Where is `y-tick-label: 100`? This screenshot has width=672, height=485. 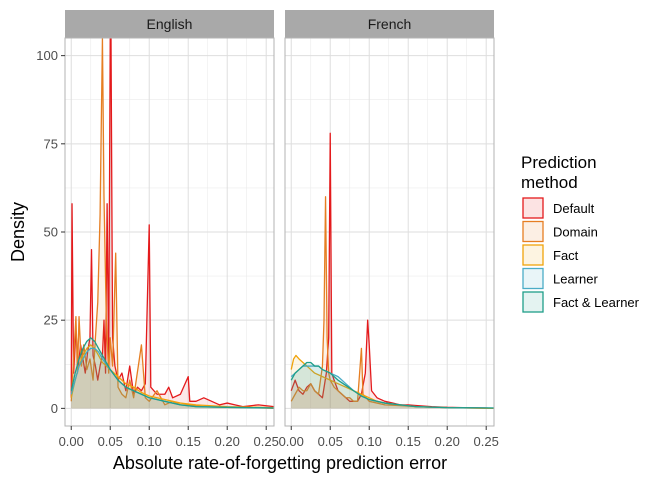 y-tick-label: 100 is located at coordinates (47, 55).